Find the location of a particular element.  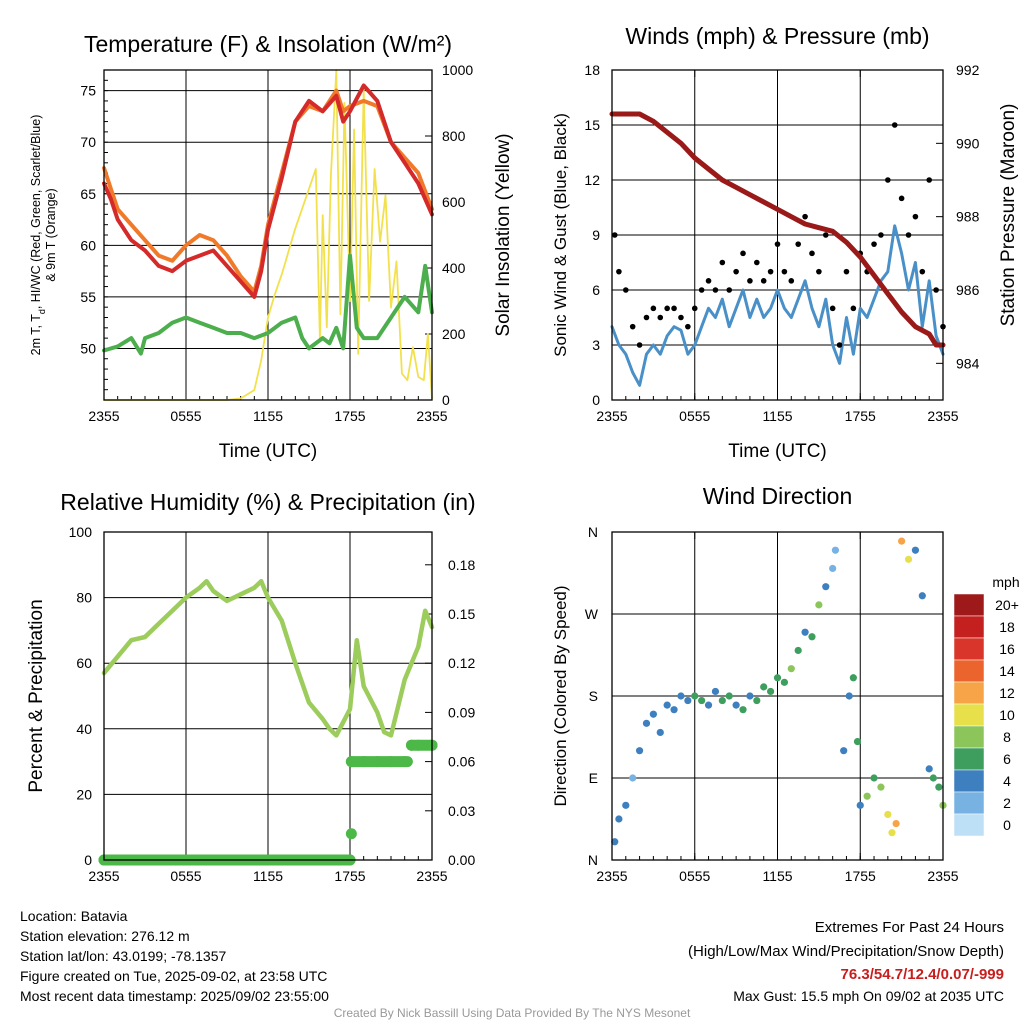

extremes-values: 76.3/54.7/12.4/0.07/-999 is located at coordinates (922, 974).